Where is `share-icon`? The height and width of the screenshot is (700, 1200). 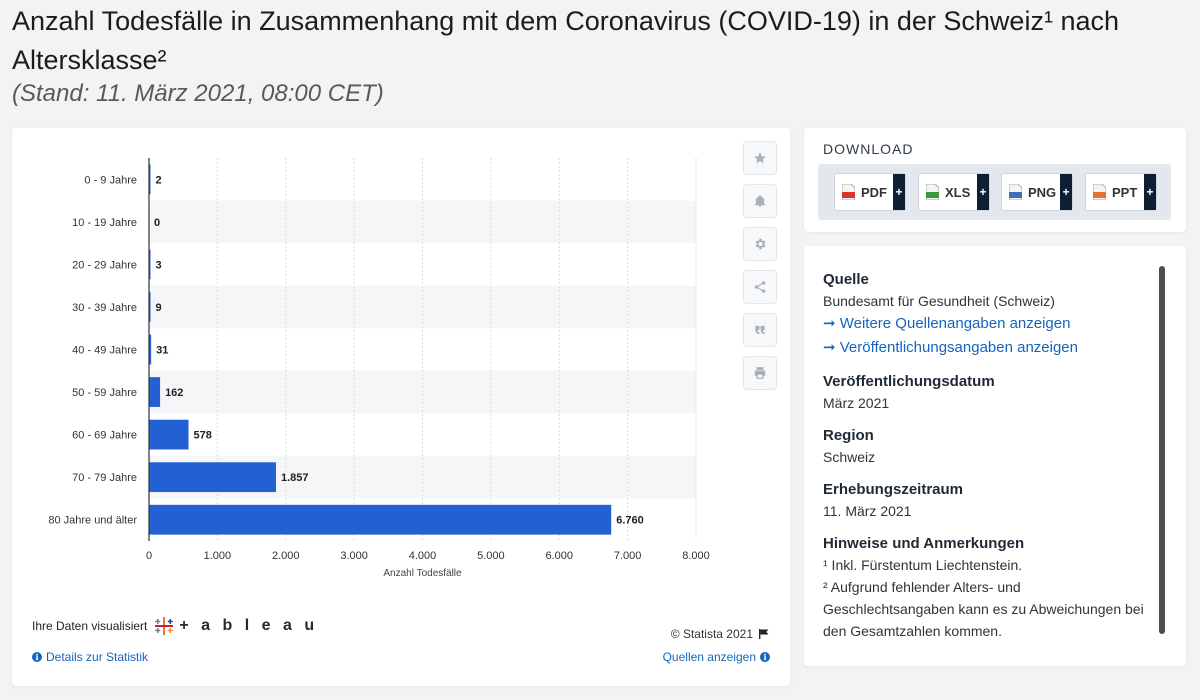 share-icon is located at coordinates (760, 287).